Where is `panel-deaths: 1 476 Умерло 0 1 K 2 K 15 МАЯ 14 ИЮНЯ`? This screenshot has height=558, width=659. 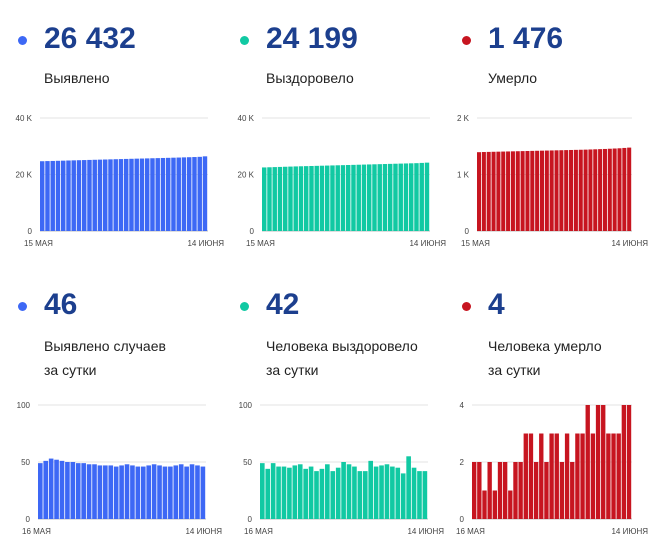 panel-deaths: 1 476 Умерло 0 1 K 2 K 15 МАЯ 14 ИЮНЯ is located at coordinates (558, 153).